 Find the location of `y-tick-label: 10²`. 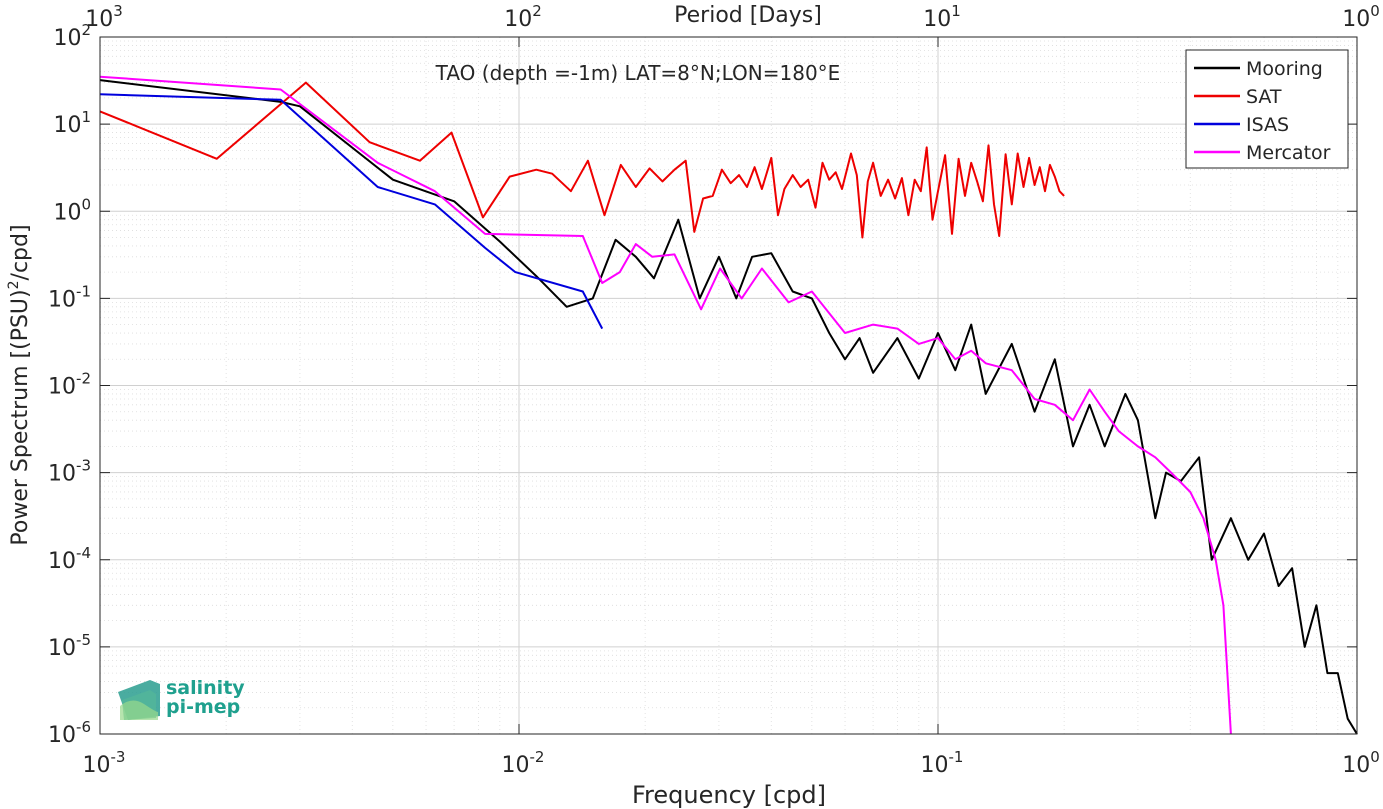

y-tick-label: 10² is located at coordinates (72, 36).